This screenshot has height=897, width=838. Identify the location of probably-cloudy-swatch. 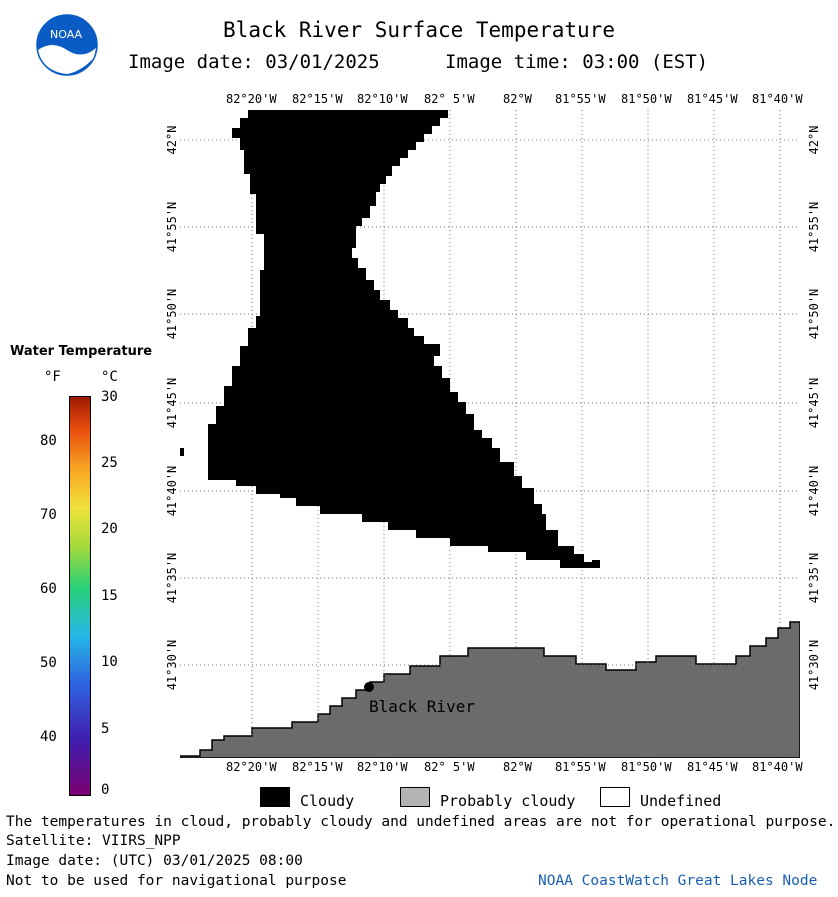
(415, 797).